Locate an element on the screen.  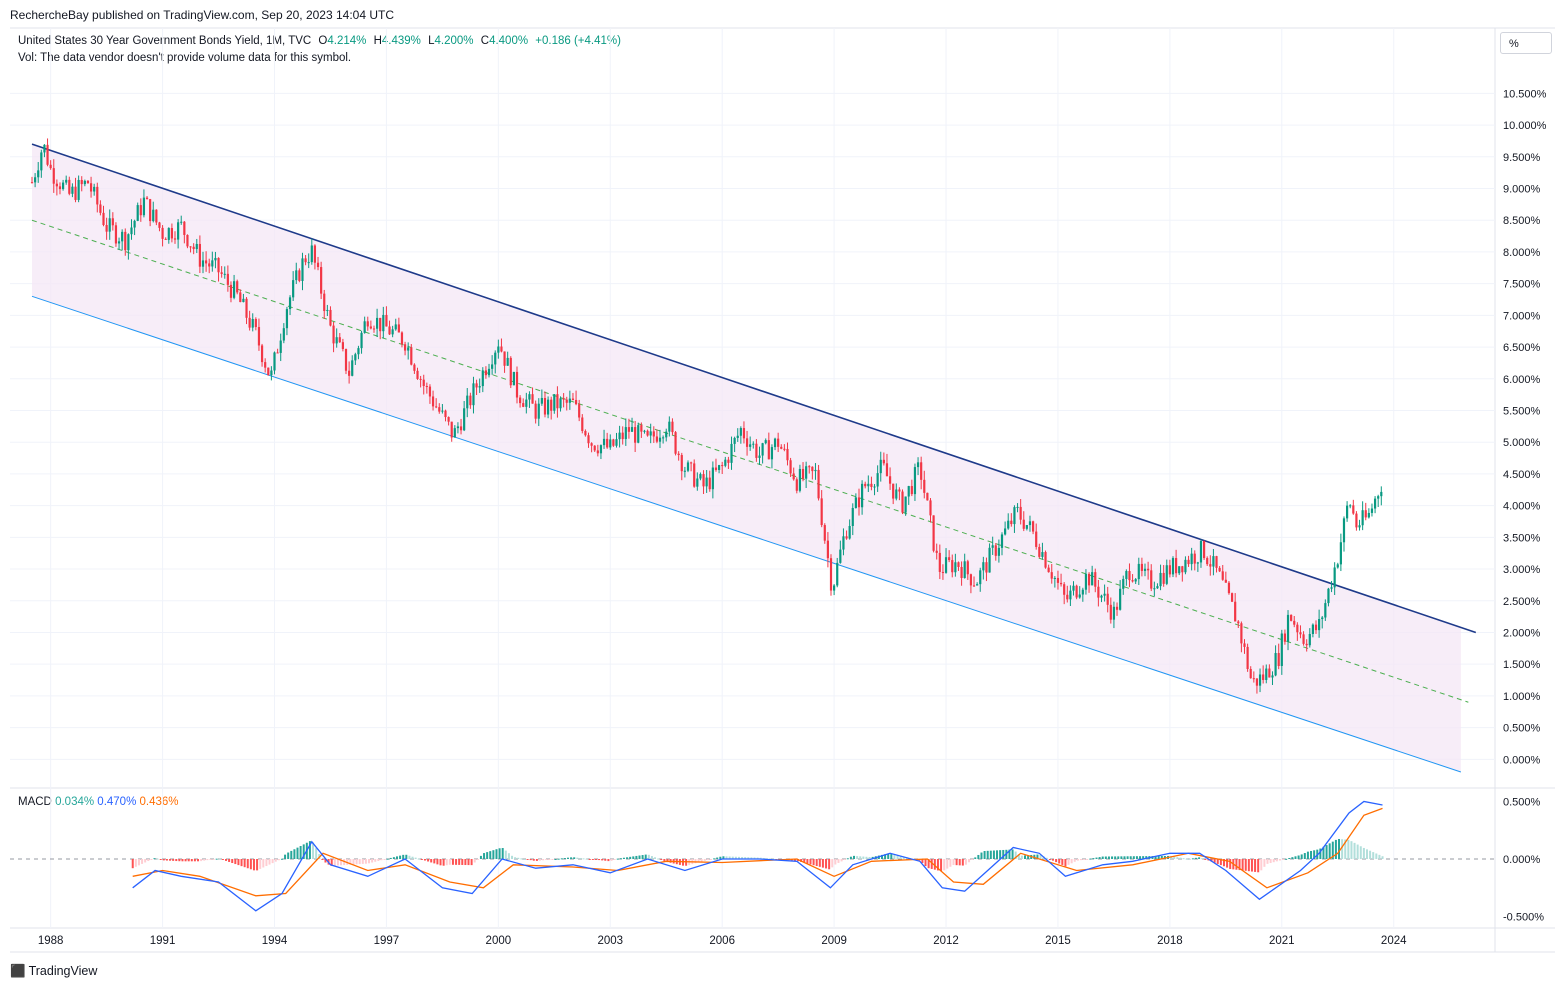
open-value: 4.214% is located at coordinates (347, 41).